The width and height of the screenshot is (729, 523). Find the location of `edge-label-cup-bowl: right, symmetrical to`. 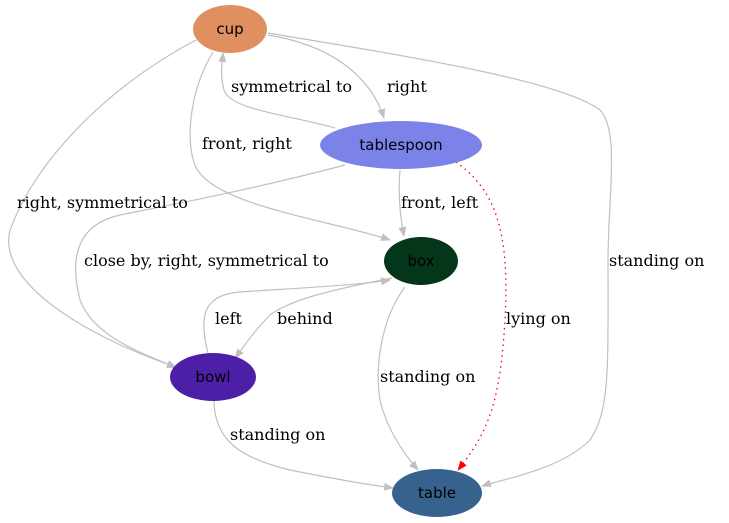

edge-label-cup-bowl: right, symmetrical to is located at coordinates (102, 202).